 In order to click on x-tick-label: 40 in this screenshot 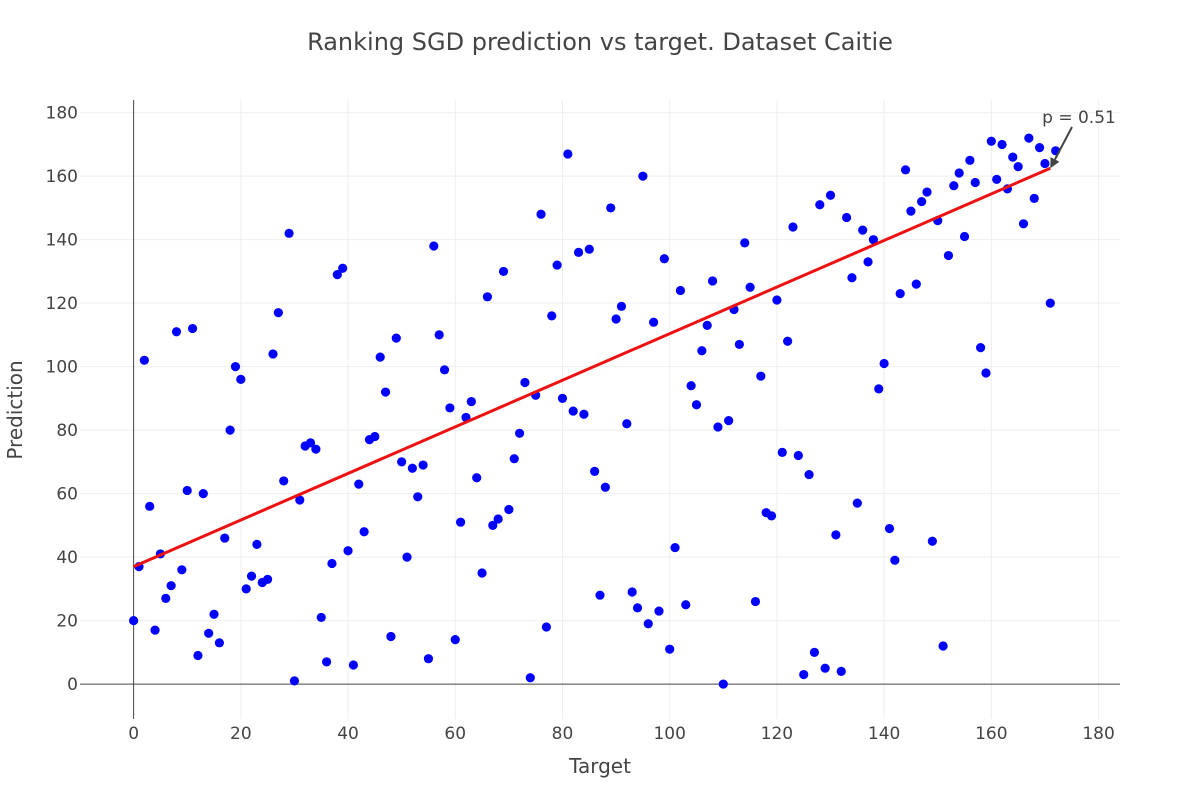, I will do `click(348, 734)`.